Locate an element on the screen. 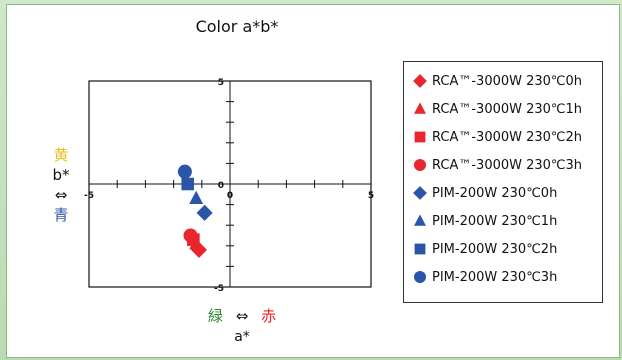 Image resolution: width=622 pixels, height=360 pixels. x-axis-label: a* is located at coordinates (242, 337).